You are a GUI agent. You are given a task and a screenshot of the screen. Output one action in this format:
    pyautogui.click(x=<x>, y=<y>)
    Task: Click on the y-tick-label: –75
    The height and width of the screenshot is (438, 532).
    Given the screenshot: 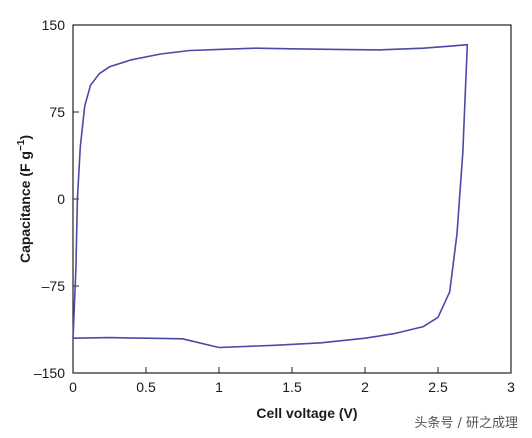 What is the action you would take?
    pyautogui.click(x=54, y=286)
    